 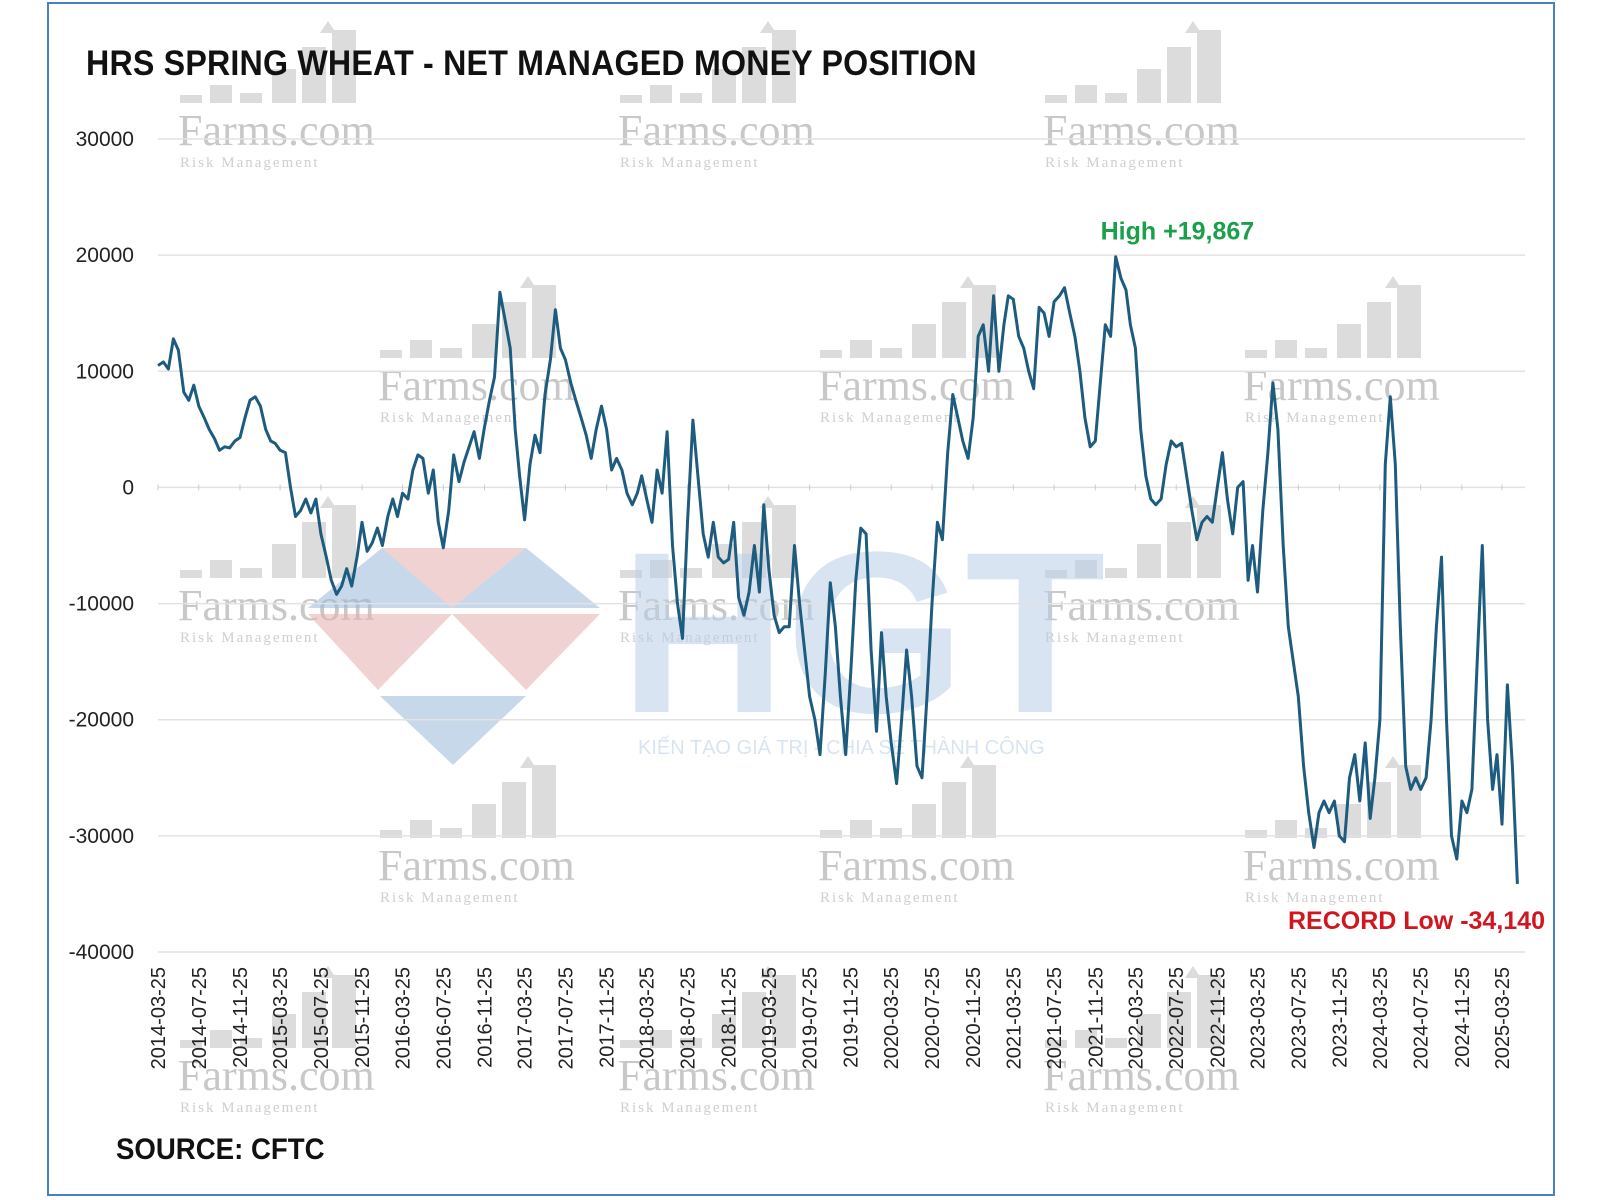 I want to click on source-label: SOURCE: CFTC, so click(x=220, y=1149).